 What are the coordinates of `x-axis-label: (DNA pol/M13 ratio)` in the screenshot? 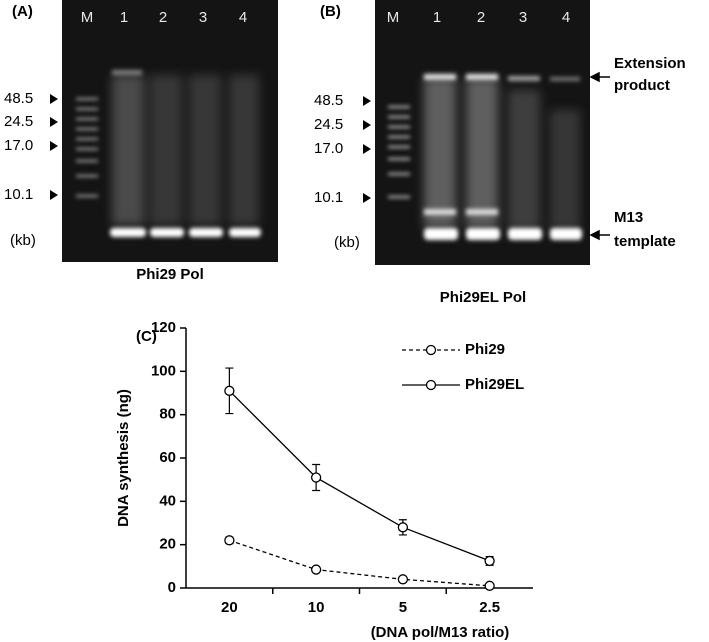 It's located at (440, 632).